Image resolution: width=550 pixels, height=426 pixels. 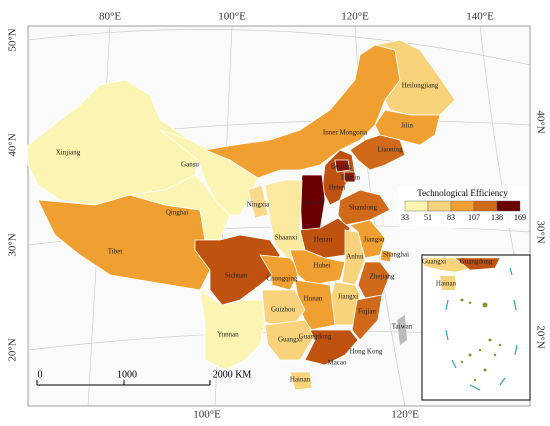 What do you see at coordinates (177, 213) in the screenshot?
I see `province-label: Qinghai` at bounding box center [177, 213].